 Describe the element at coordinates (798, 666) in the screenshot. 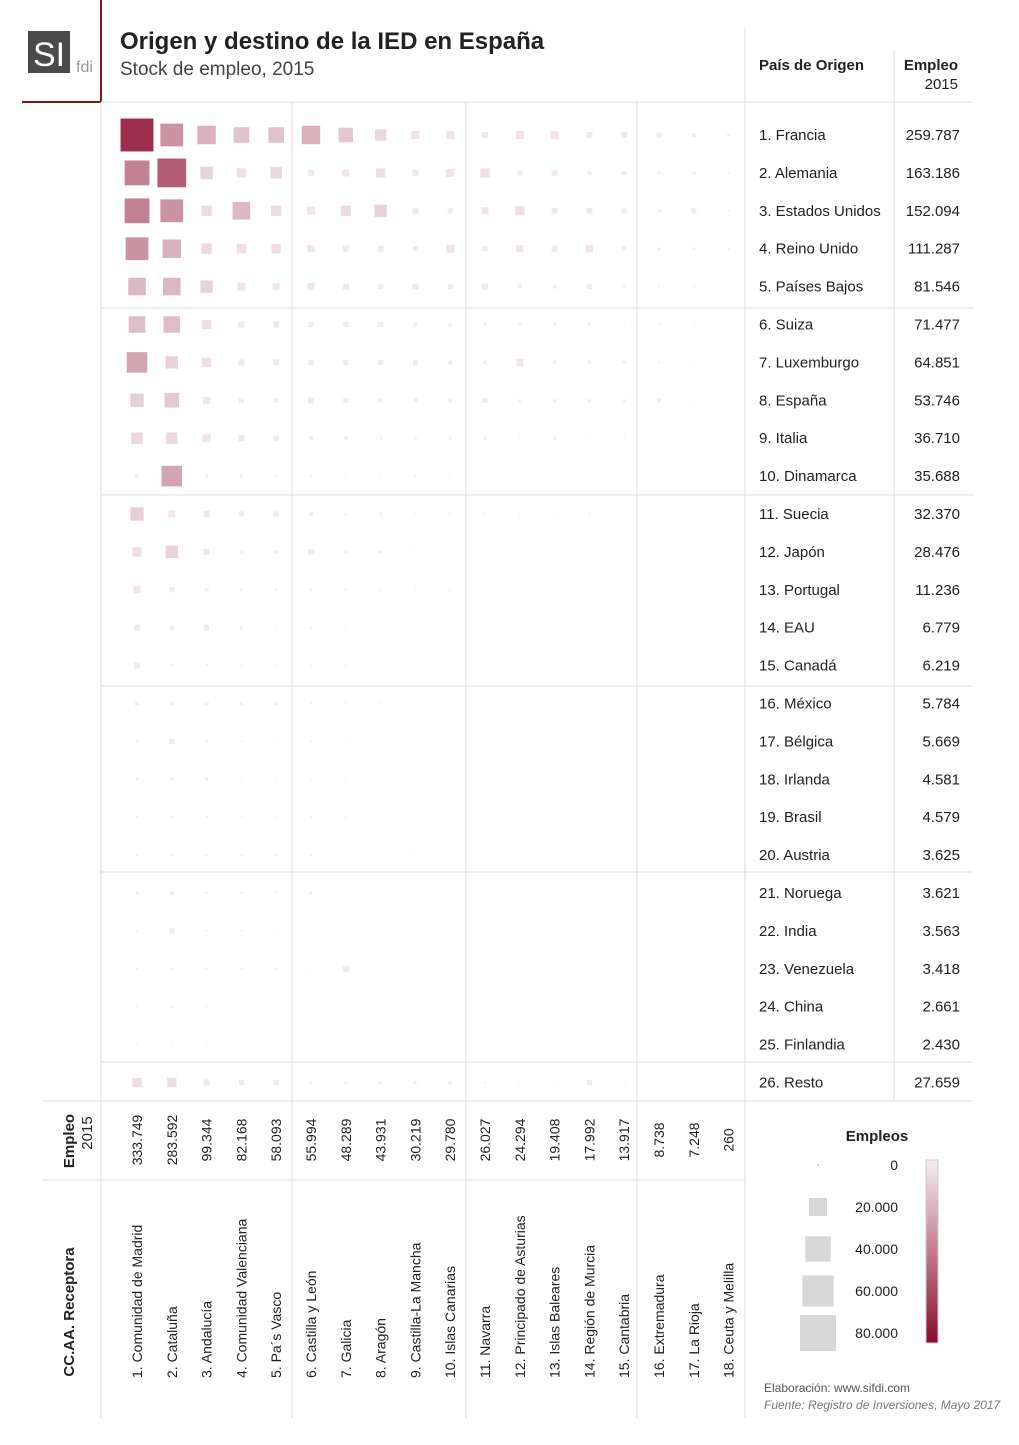

I see `row-label: 15. Canadá` at that location.